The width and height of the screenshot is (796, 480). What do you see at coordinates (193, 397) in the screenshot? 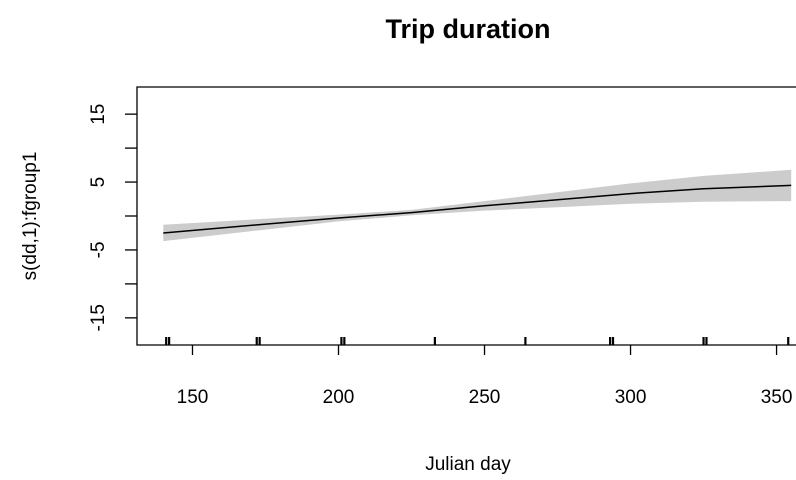
I see `x-tick-label: 150` at bounding box center [193, 397].